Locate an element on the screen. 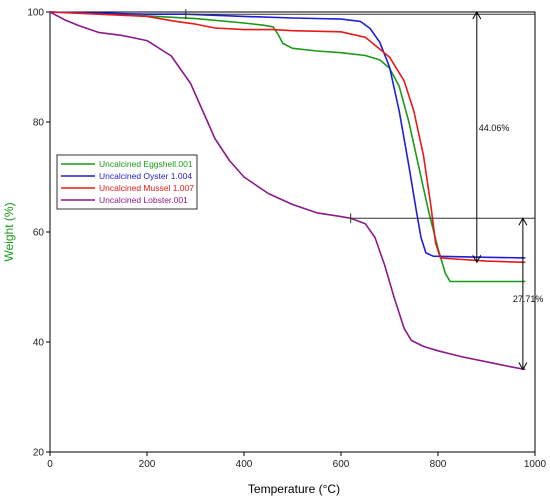 The width and height of the screenshot is (550, 499). legend-entry: Uncalcined Oyster 1.004 is located at coordinates (145, 176).